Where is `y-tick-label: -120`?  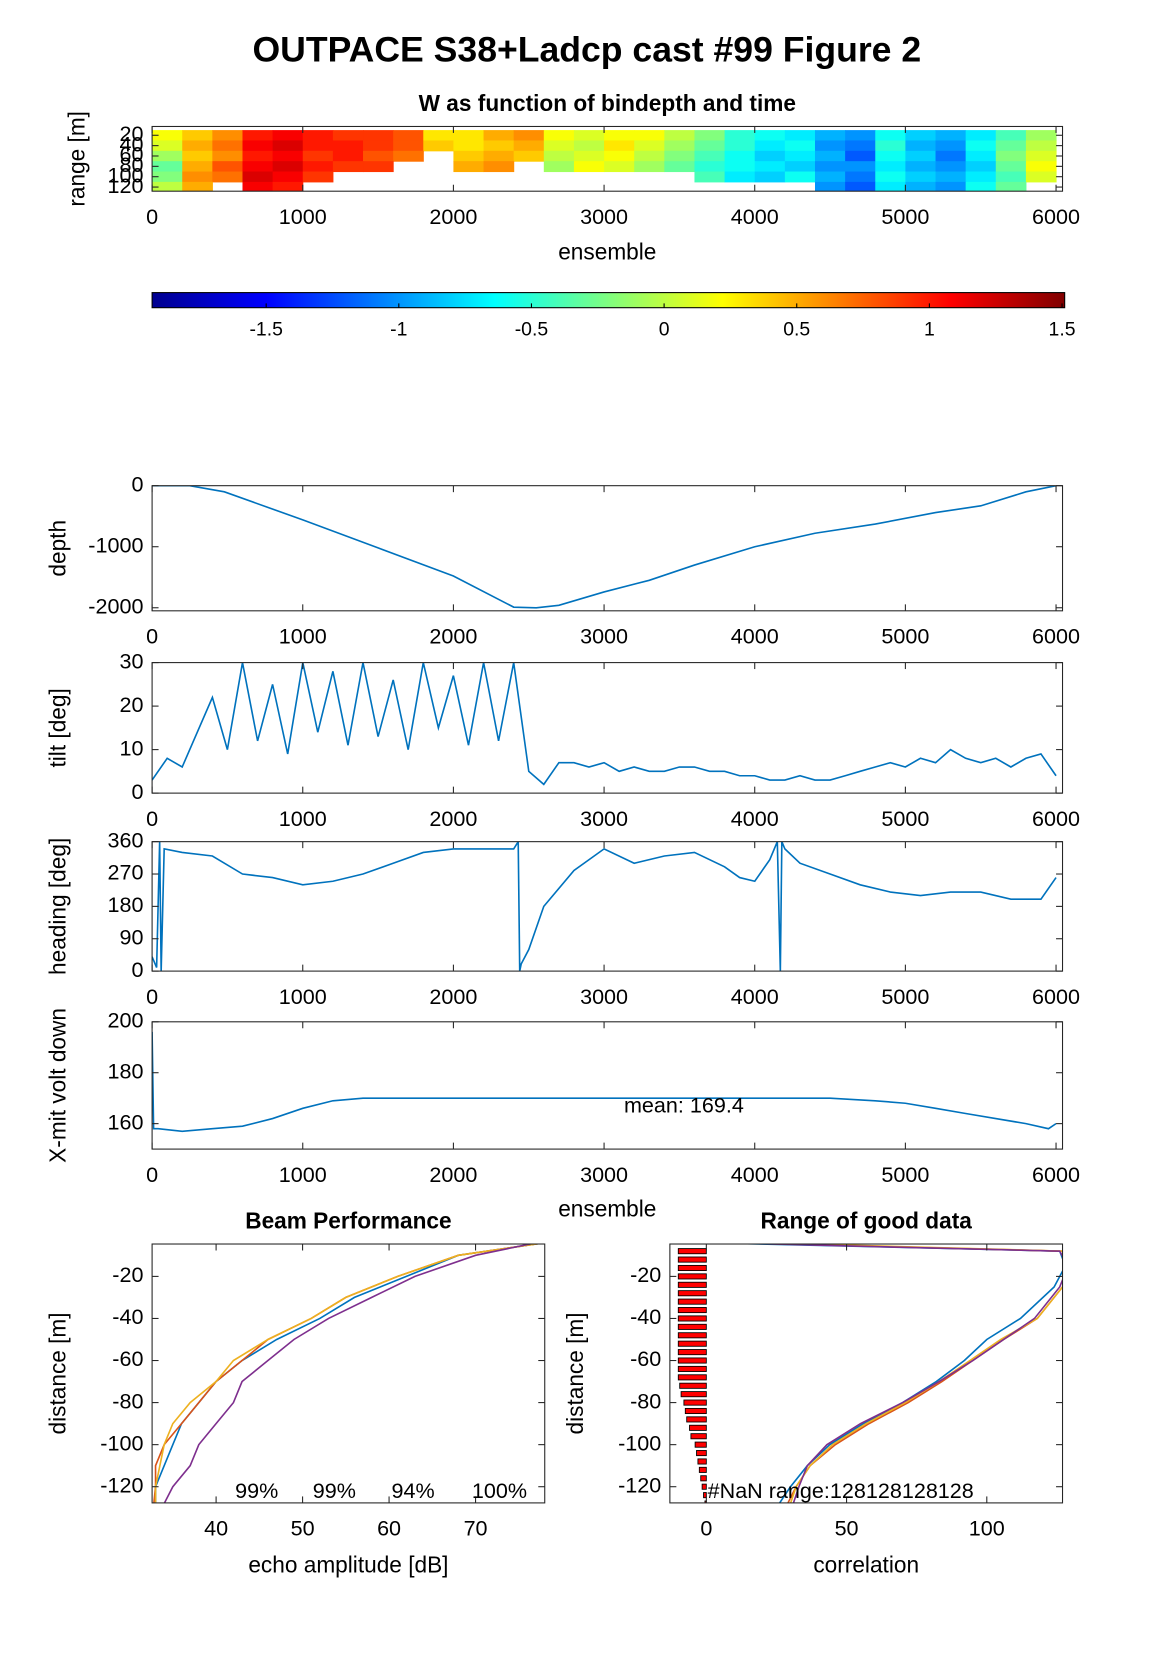
y-tick-label: -120 is located at coordinates (639, 1484).